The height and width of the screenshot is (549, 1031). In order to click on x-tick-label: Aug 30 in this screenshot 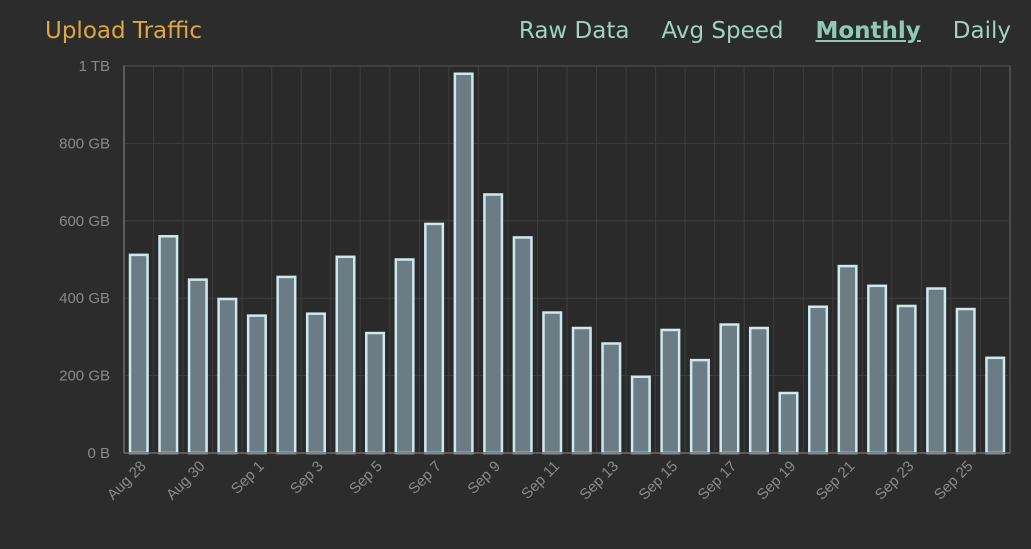, I will do `click(186, 481)`.